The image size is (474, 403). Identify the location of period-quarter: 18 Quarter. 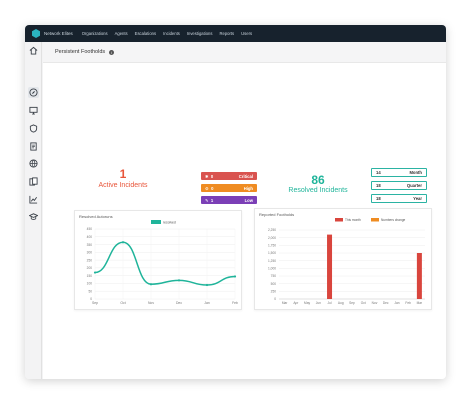
(399, 185).